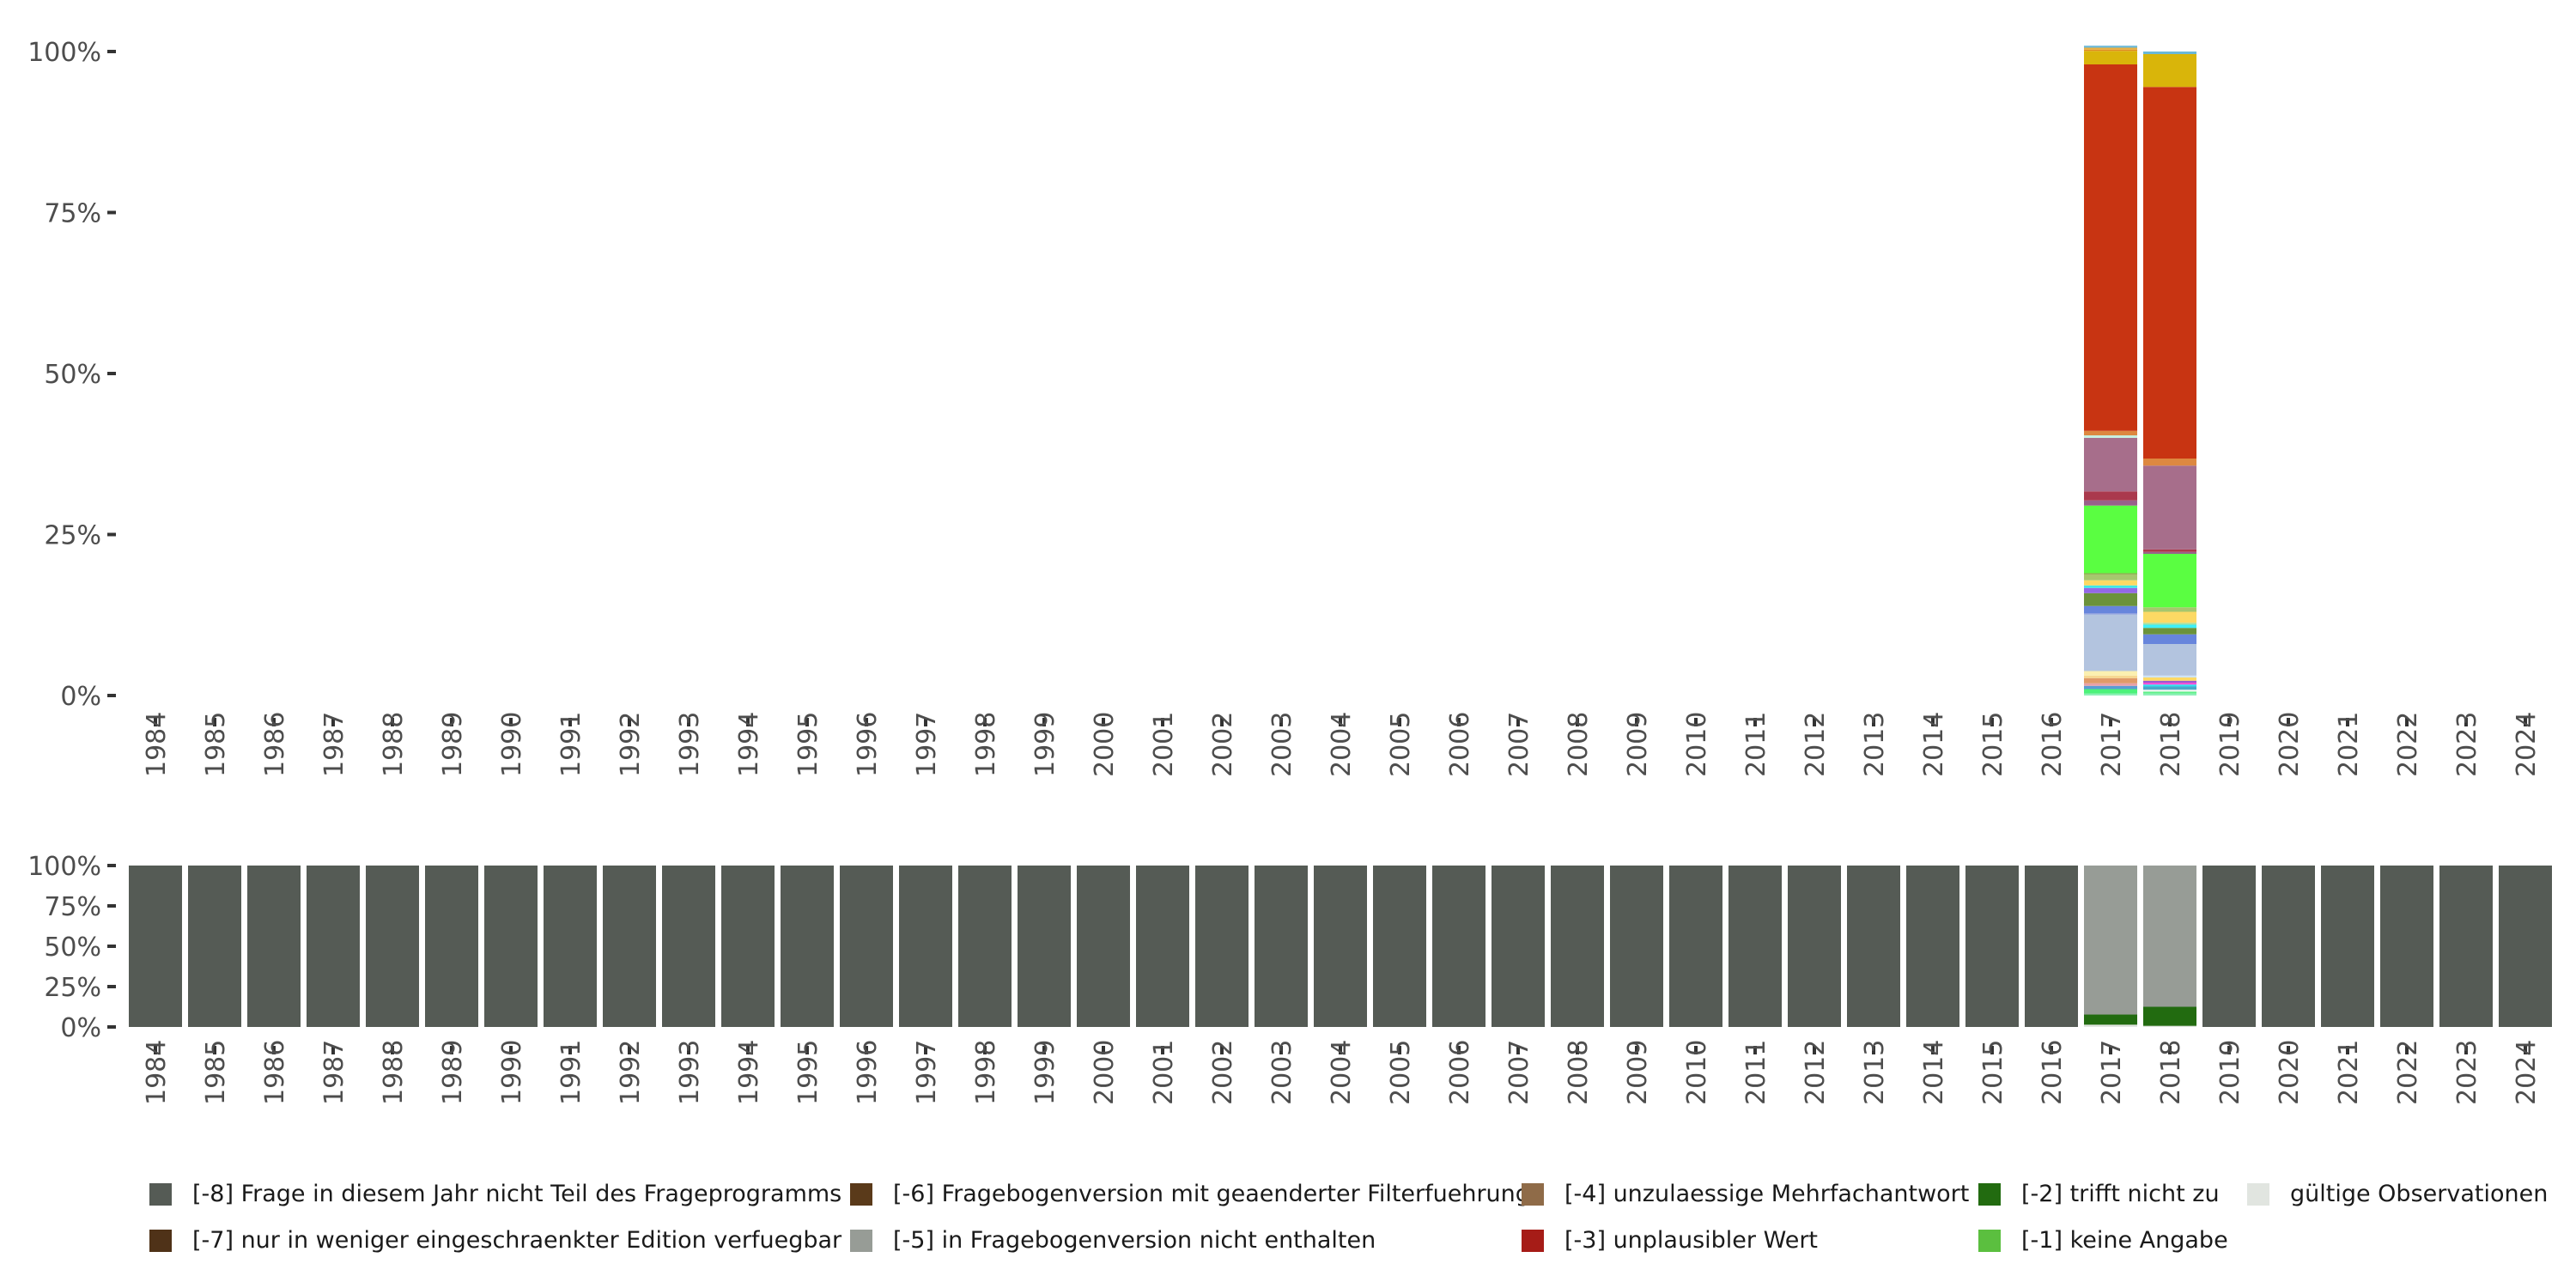 The image size is (2576, 1288). Describe the element at coordinates (1460, 1072) in the screenshot. I see `x-tick-label: 2006` at that location.